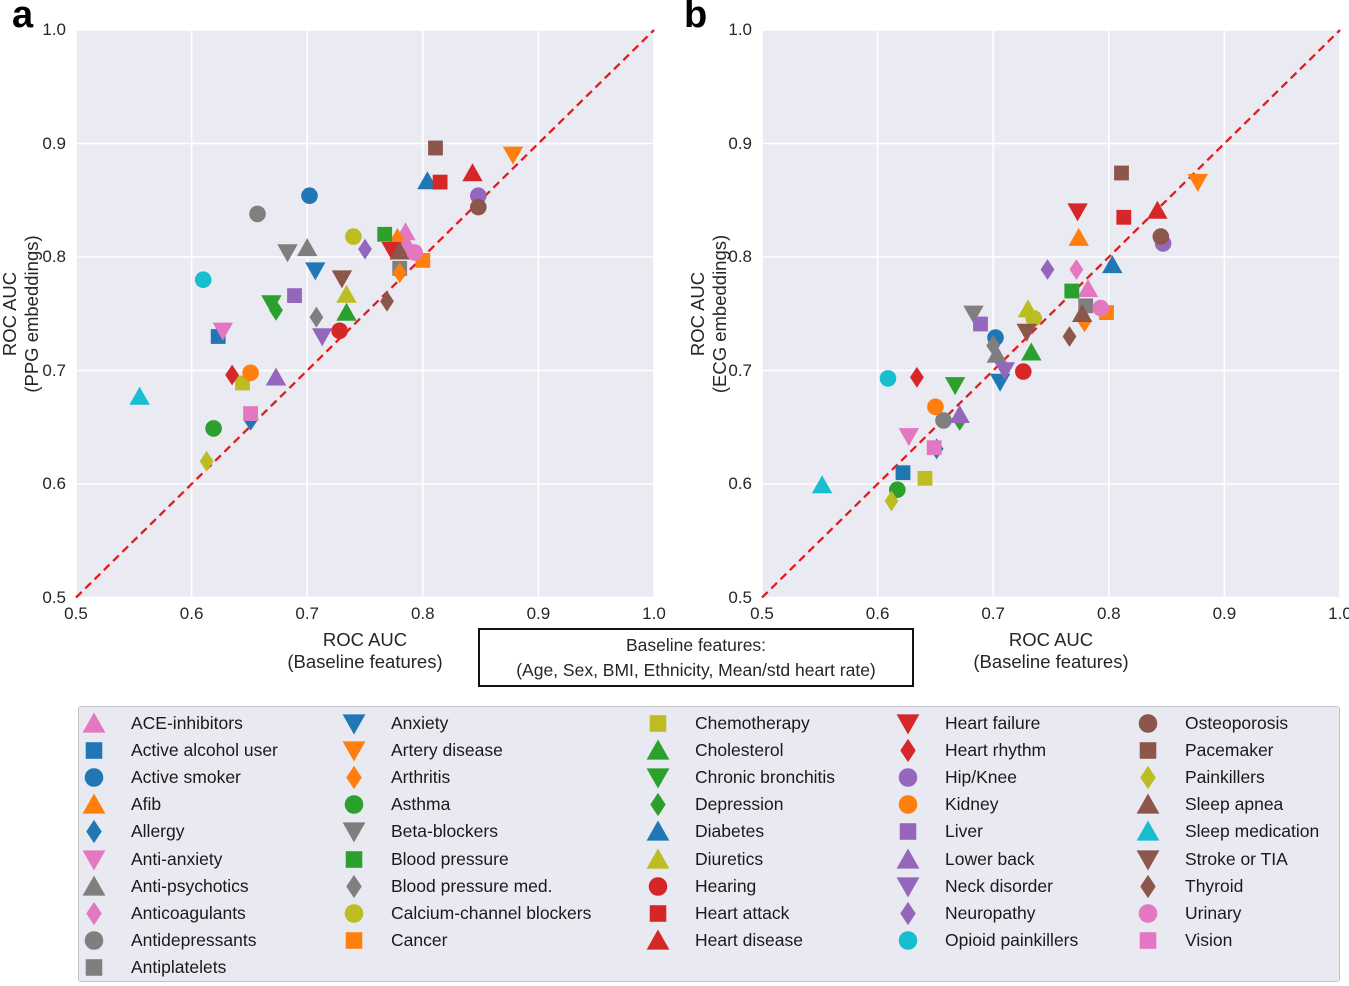 This screenshot has height=986, width=1349. Describe the element at coordinates (162, 723) in the screenshot. I see `legend-item-ace-inhibitors: ACE-inhibitors` at that location.